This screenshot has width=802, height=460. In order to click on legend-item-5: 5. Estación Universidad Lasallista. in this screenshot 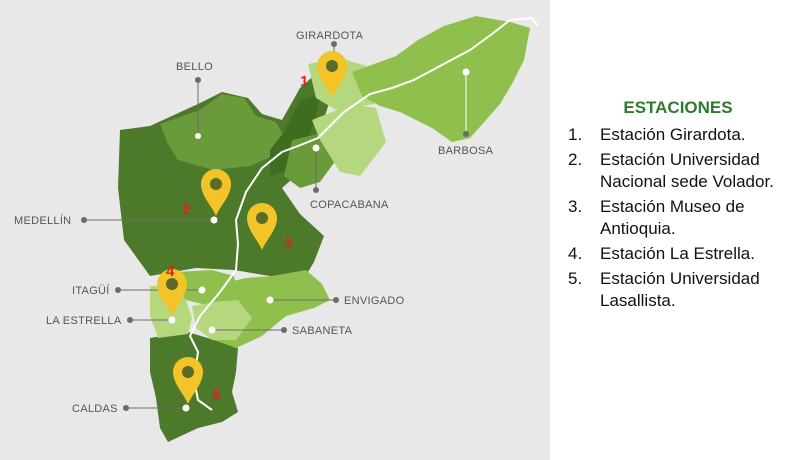, I will do `click(678, 290)`.